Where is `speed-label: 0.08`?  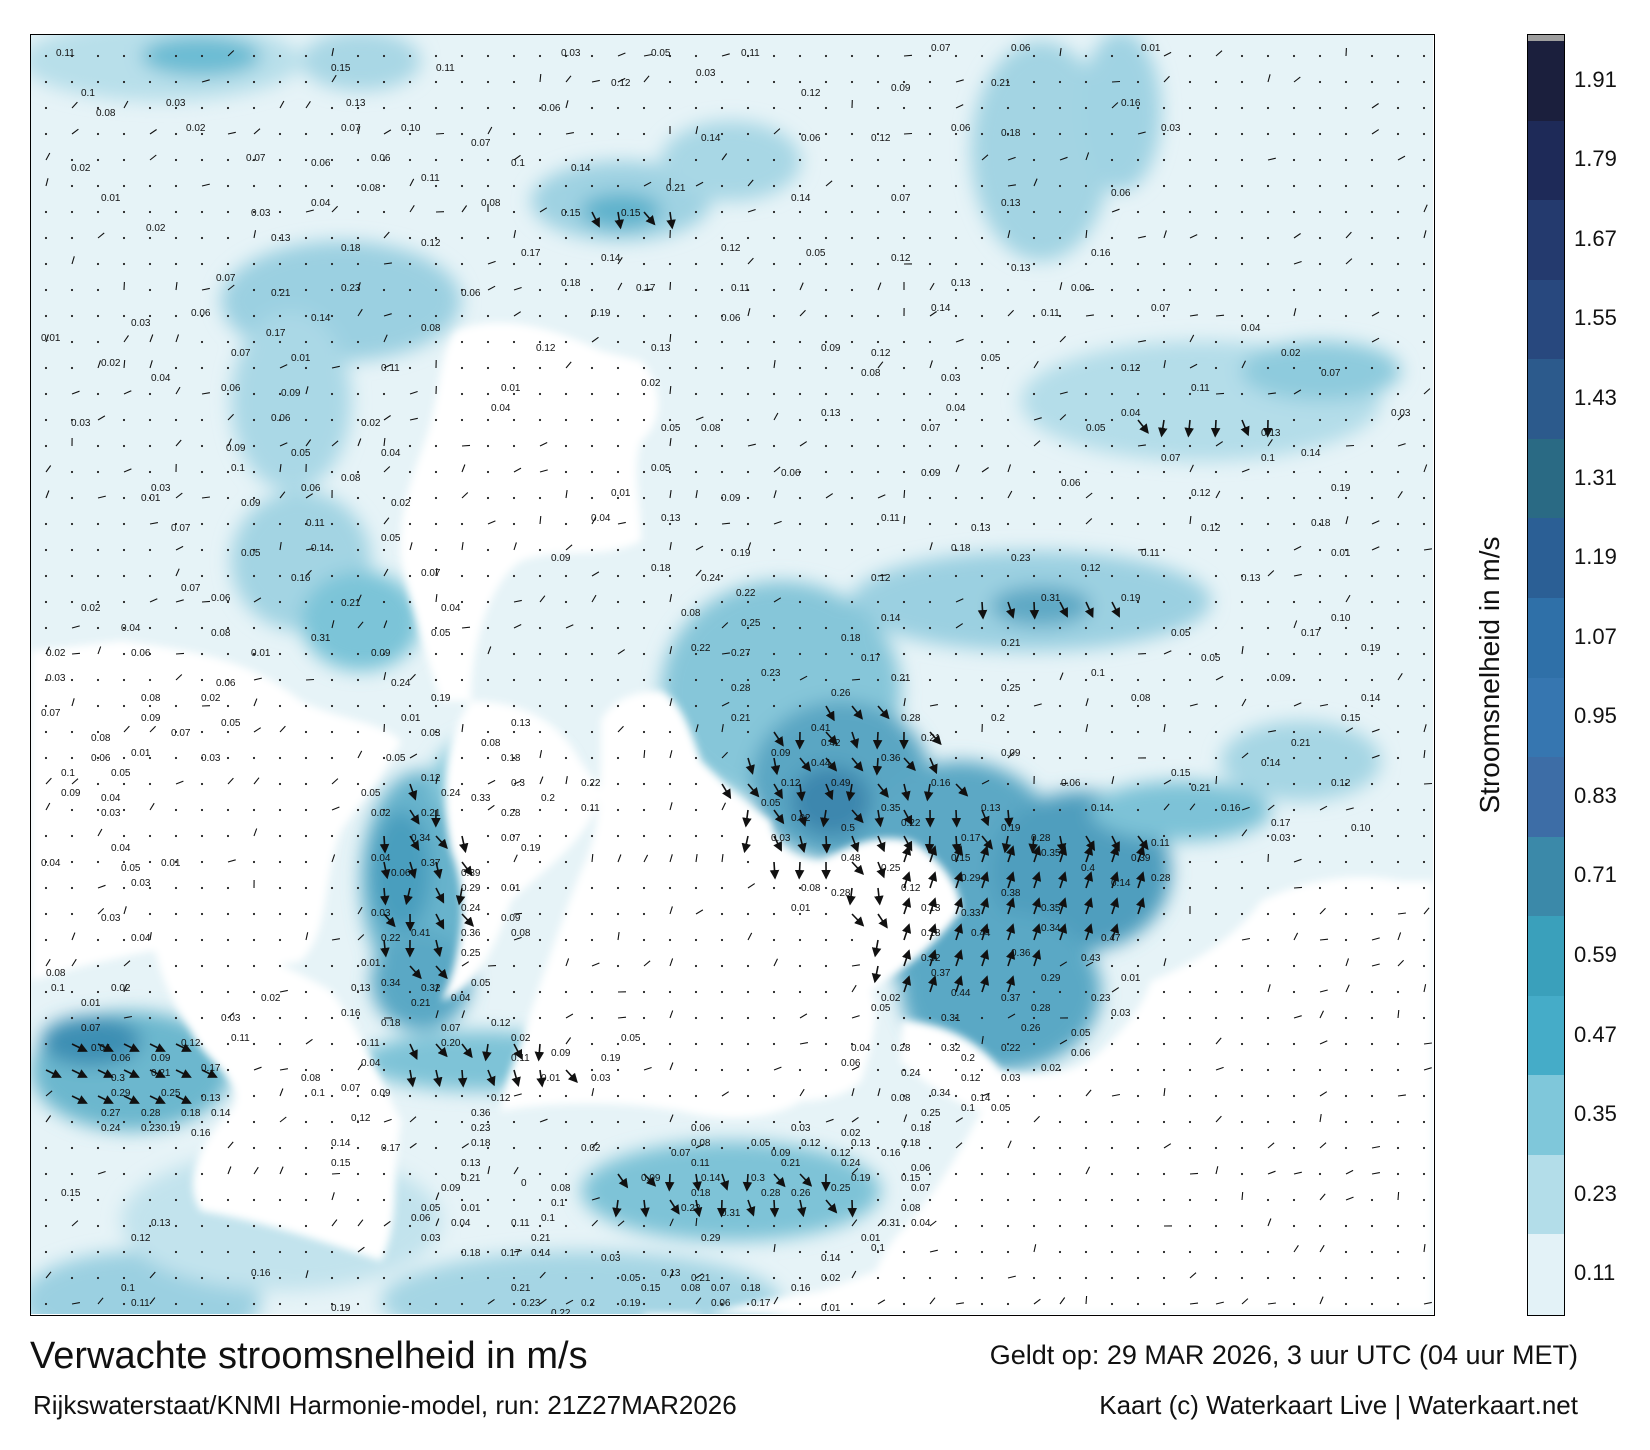 speed-label: 0.08 is located at coordinates (901, 1098).